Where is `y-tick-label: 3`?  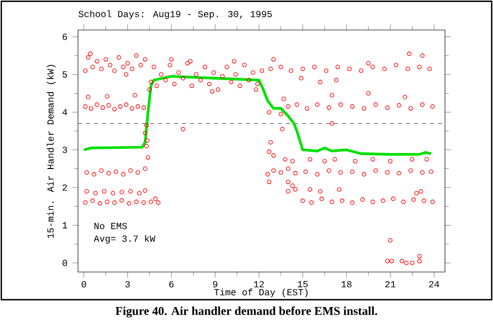 y-tick-label: 3 is located at coordinates (64, 150).